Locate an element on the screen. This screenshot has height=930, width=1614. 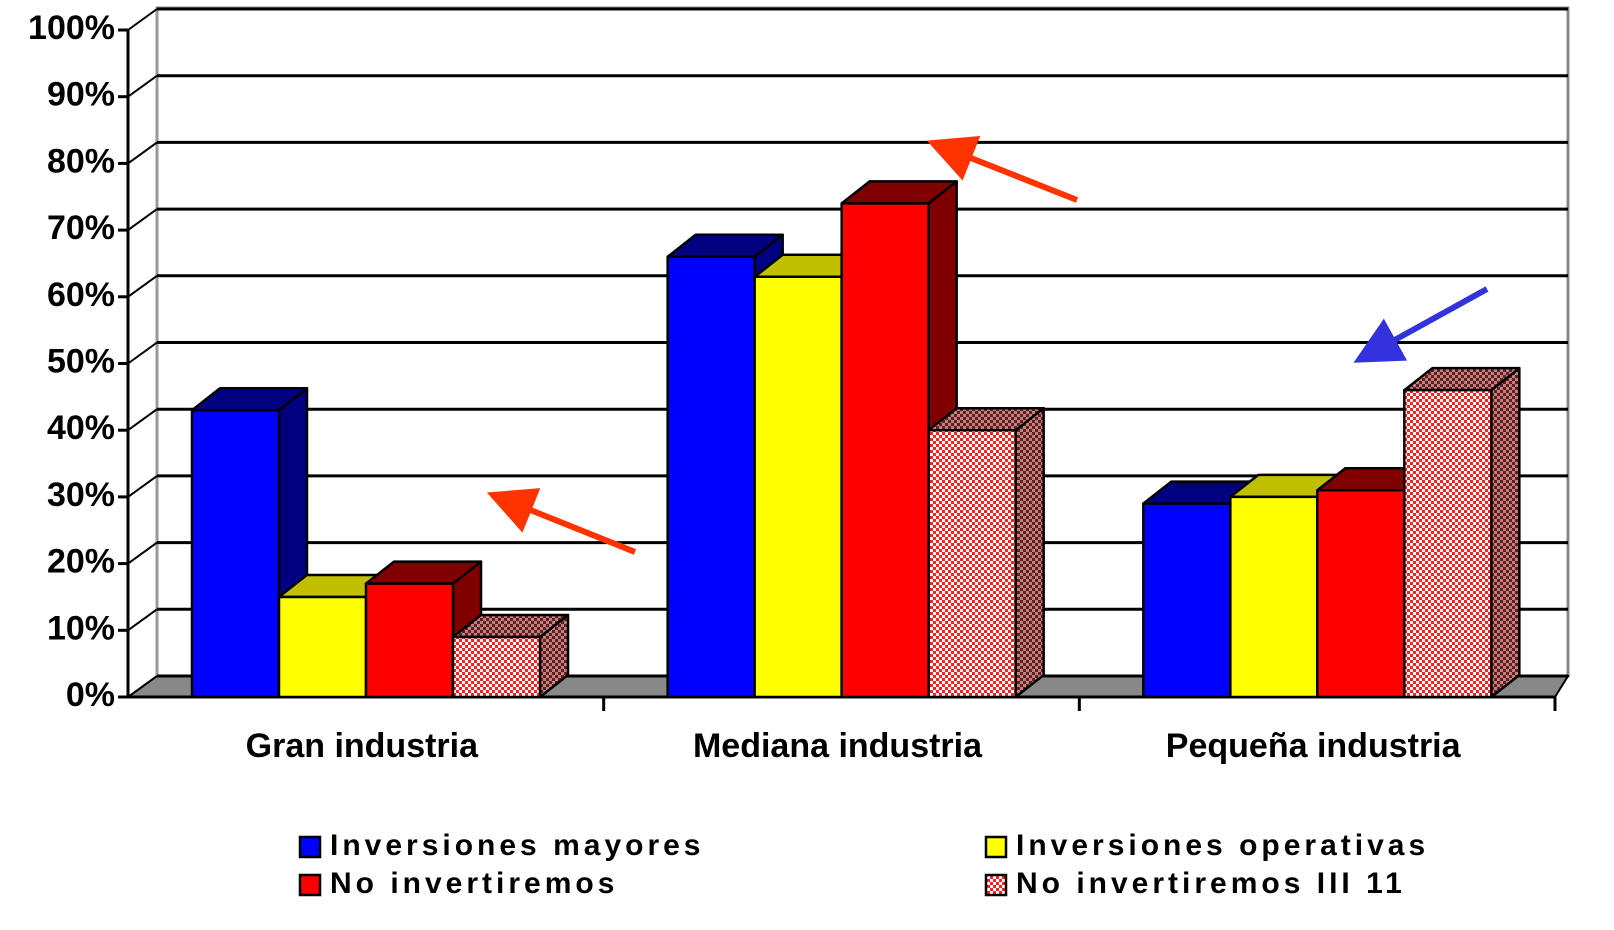
y-tick-label: 10% is located at coordinates (81, 628).